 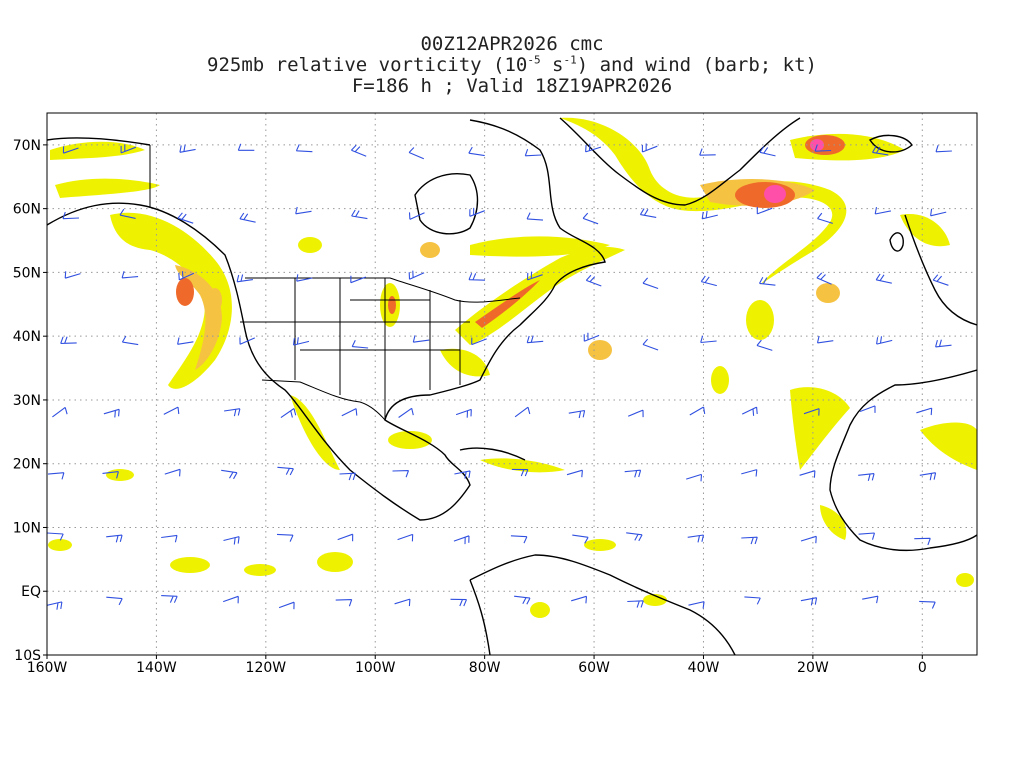 I want to click on title-field-a: 925mb relative vorticity (10, so click(x=367, y=65).